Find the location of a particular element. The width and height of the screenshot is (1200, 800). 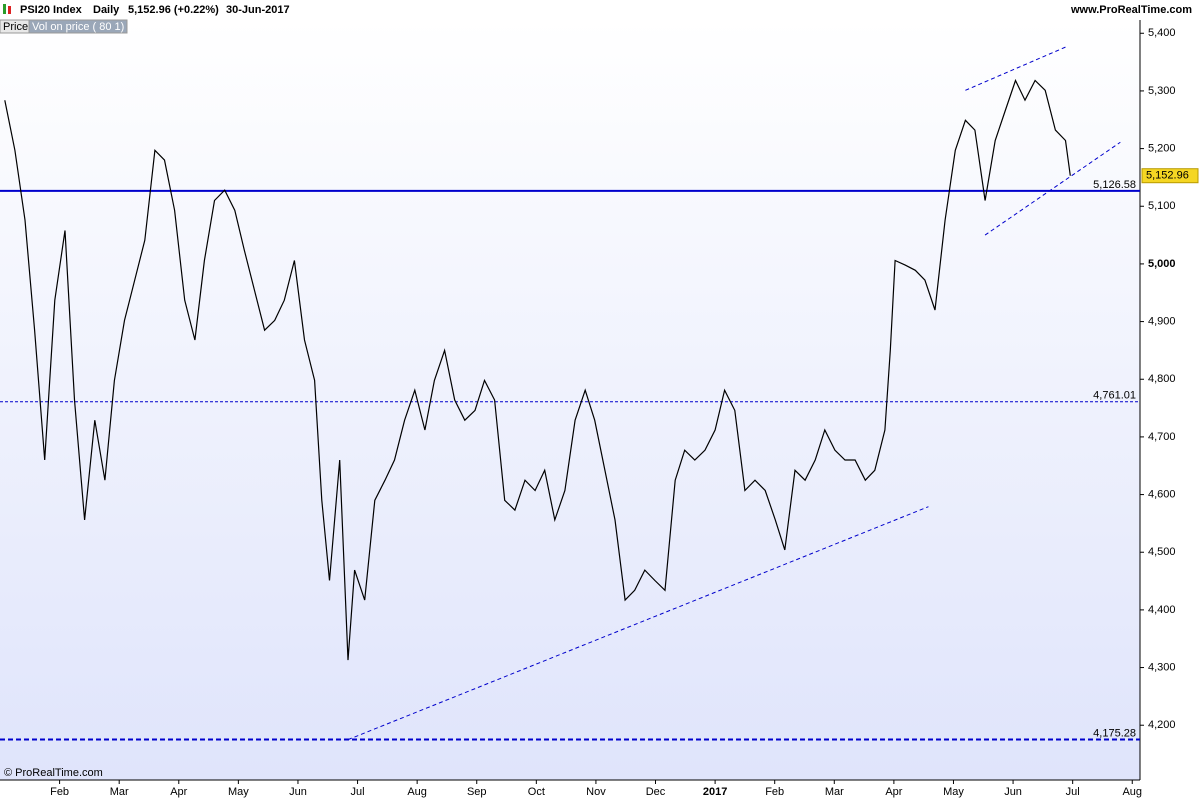

y-tick-label: 5,200 is located at coordinates (1162, 148).